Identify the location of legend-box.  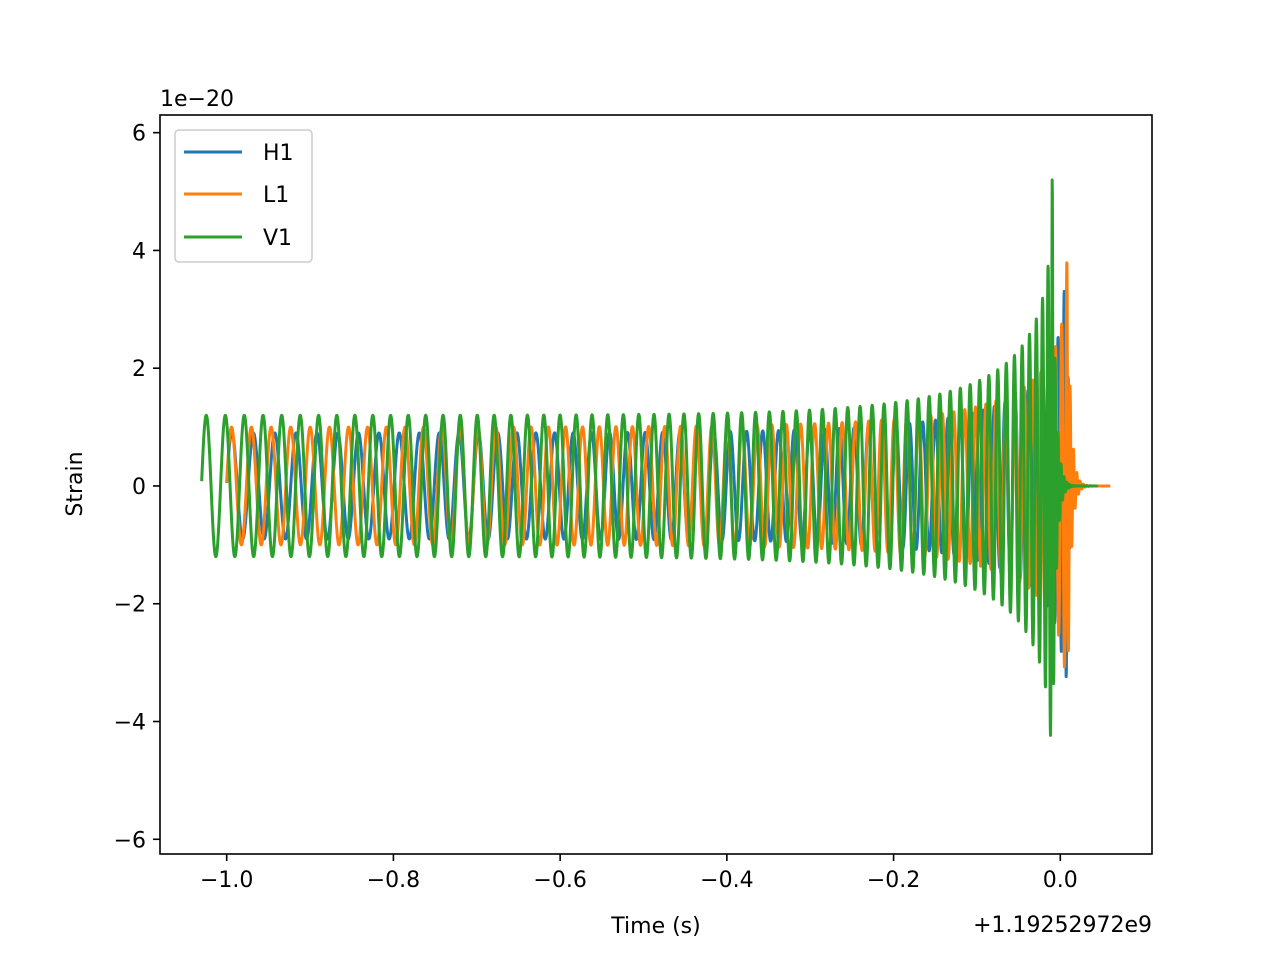
(243, 196).